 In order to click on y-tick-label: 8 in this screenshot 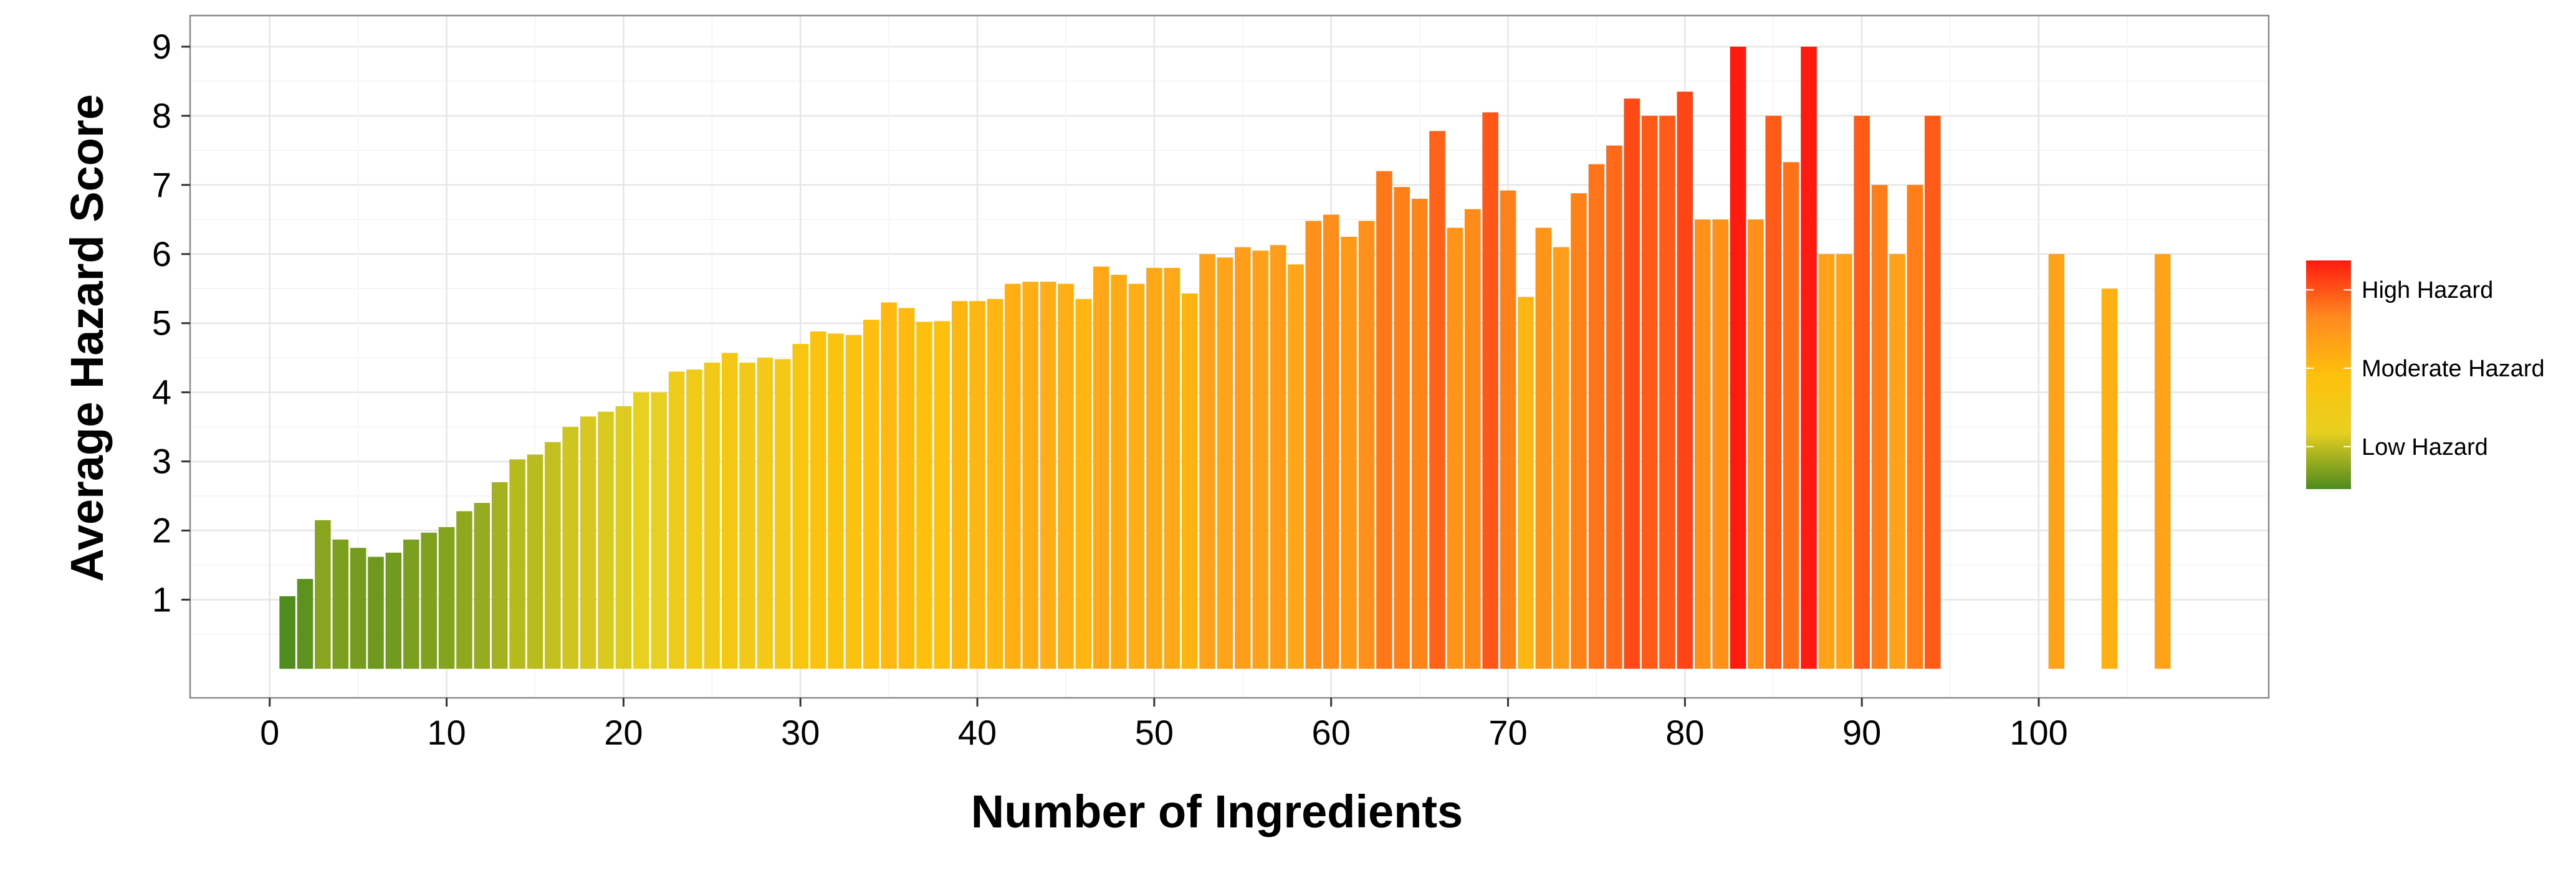, I will do `click(162, 115)`.